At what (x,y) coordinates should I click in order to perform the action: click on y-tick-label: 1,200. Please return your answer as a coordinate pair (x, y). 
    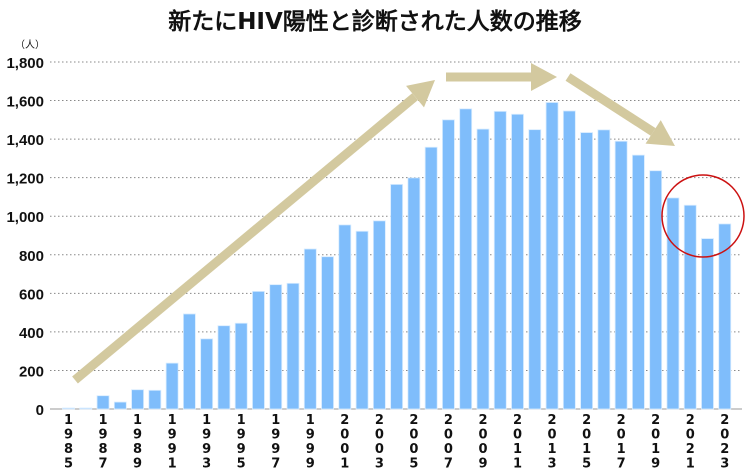
    Looking at the image, I should click on (25, 179).